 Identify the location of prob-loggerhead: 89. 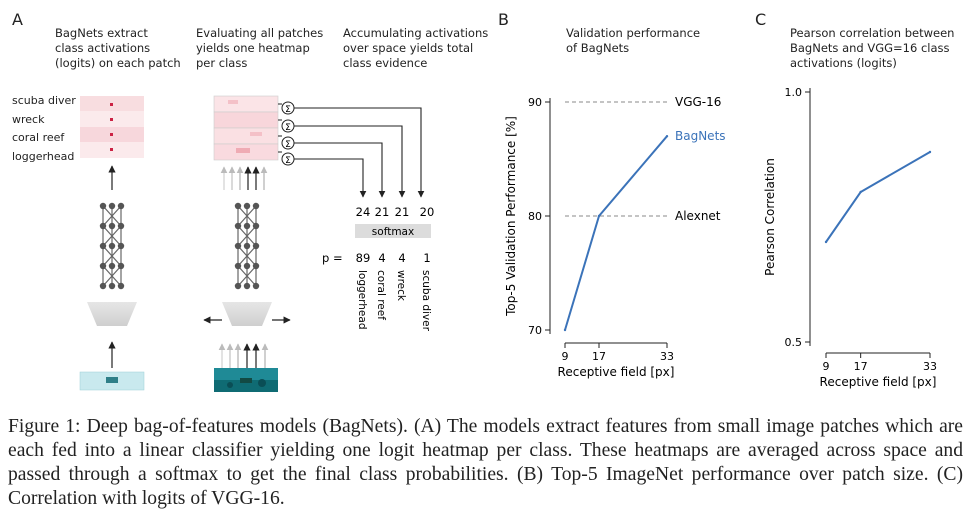
(363, 258).